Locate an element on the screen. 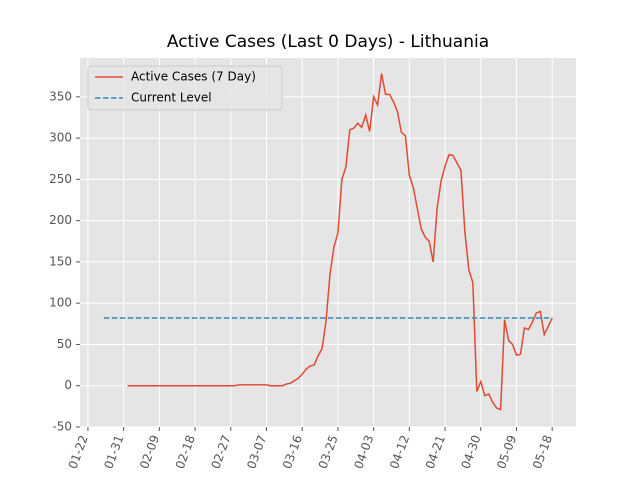  legend-label: Current Level is located at coordinates (171, 98).